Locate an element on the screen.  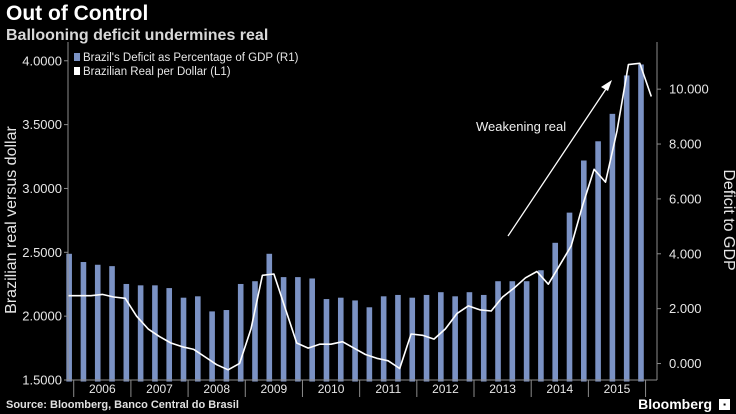
right-tick-label: 4.000 is located at coordinates (685, 253).